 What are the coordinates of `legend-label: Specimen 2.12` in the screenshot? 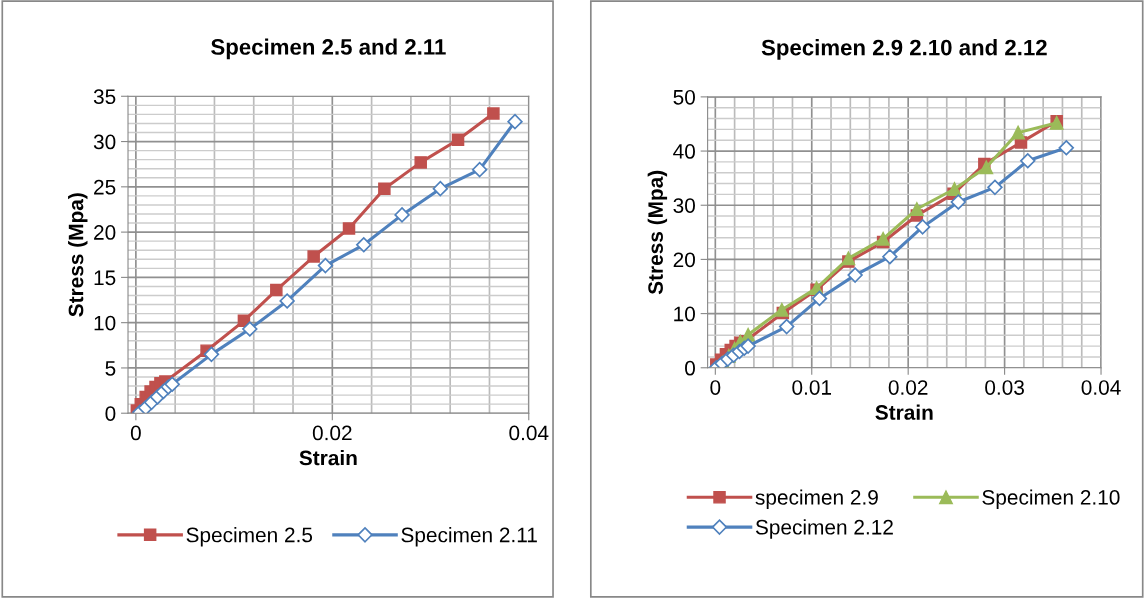 It's located at (824, 529).